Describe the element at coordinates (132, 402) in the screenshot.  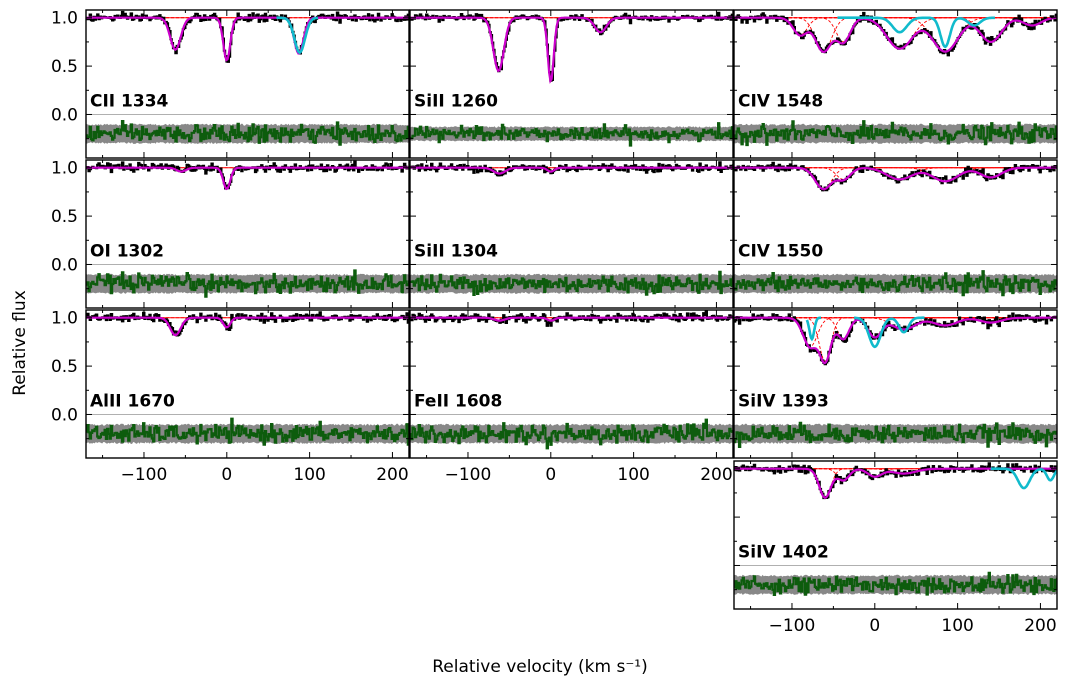
I see `ion-label: AlII 1670` at that location.